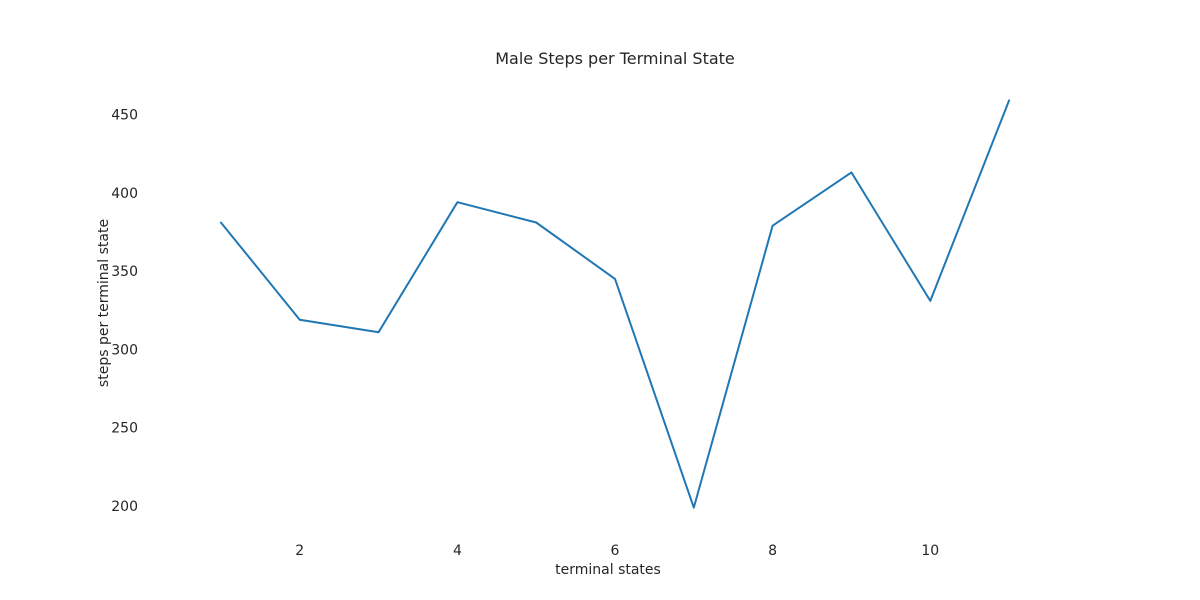  I want to click on y-tick-label: 350, so click(124, 272).